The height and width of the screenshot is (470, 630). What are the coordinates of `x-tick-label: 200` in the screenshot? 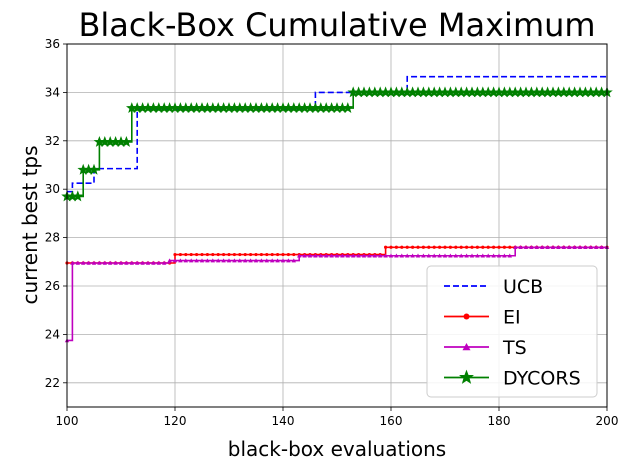 It's located at (607, 421).